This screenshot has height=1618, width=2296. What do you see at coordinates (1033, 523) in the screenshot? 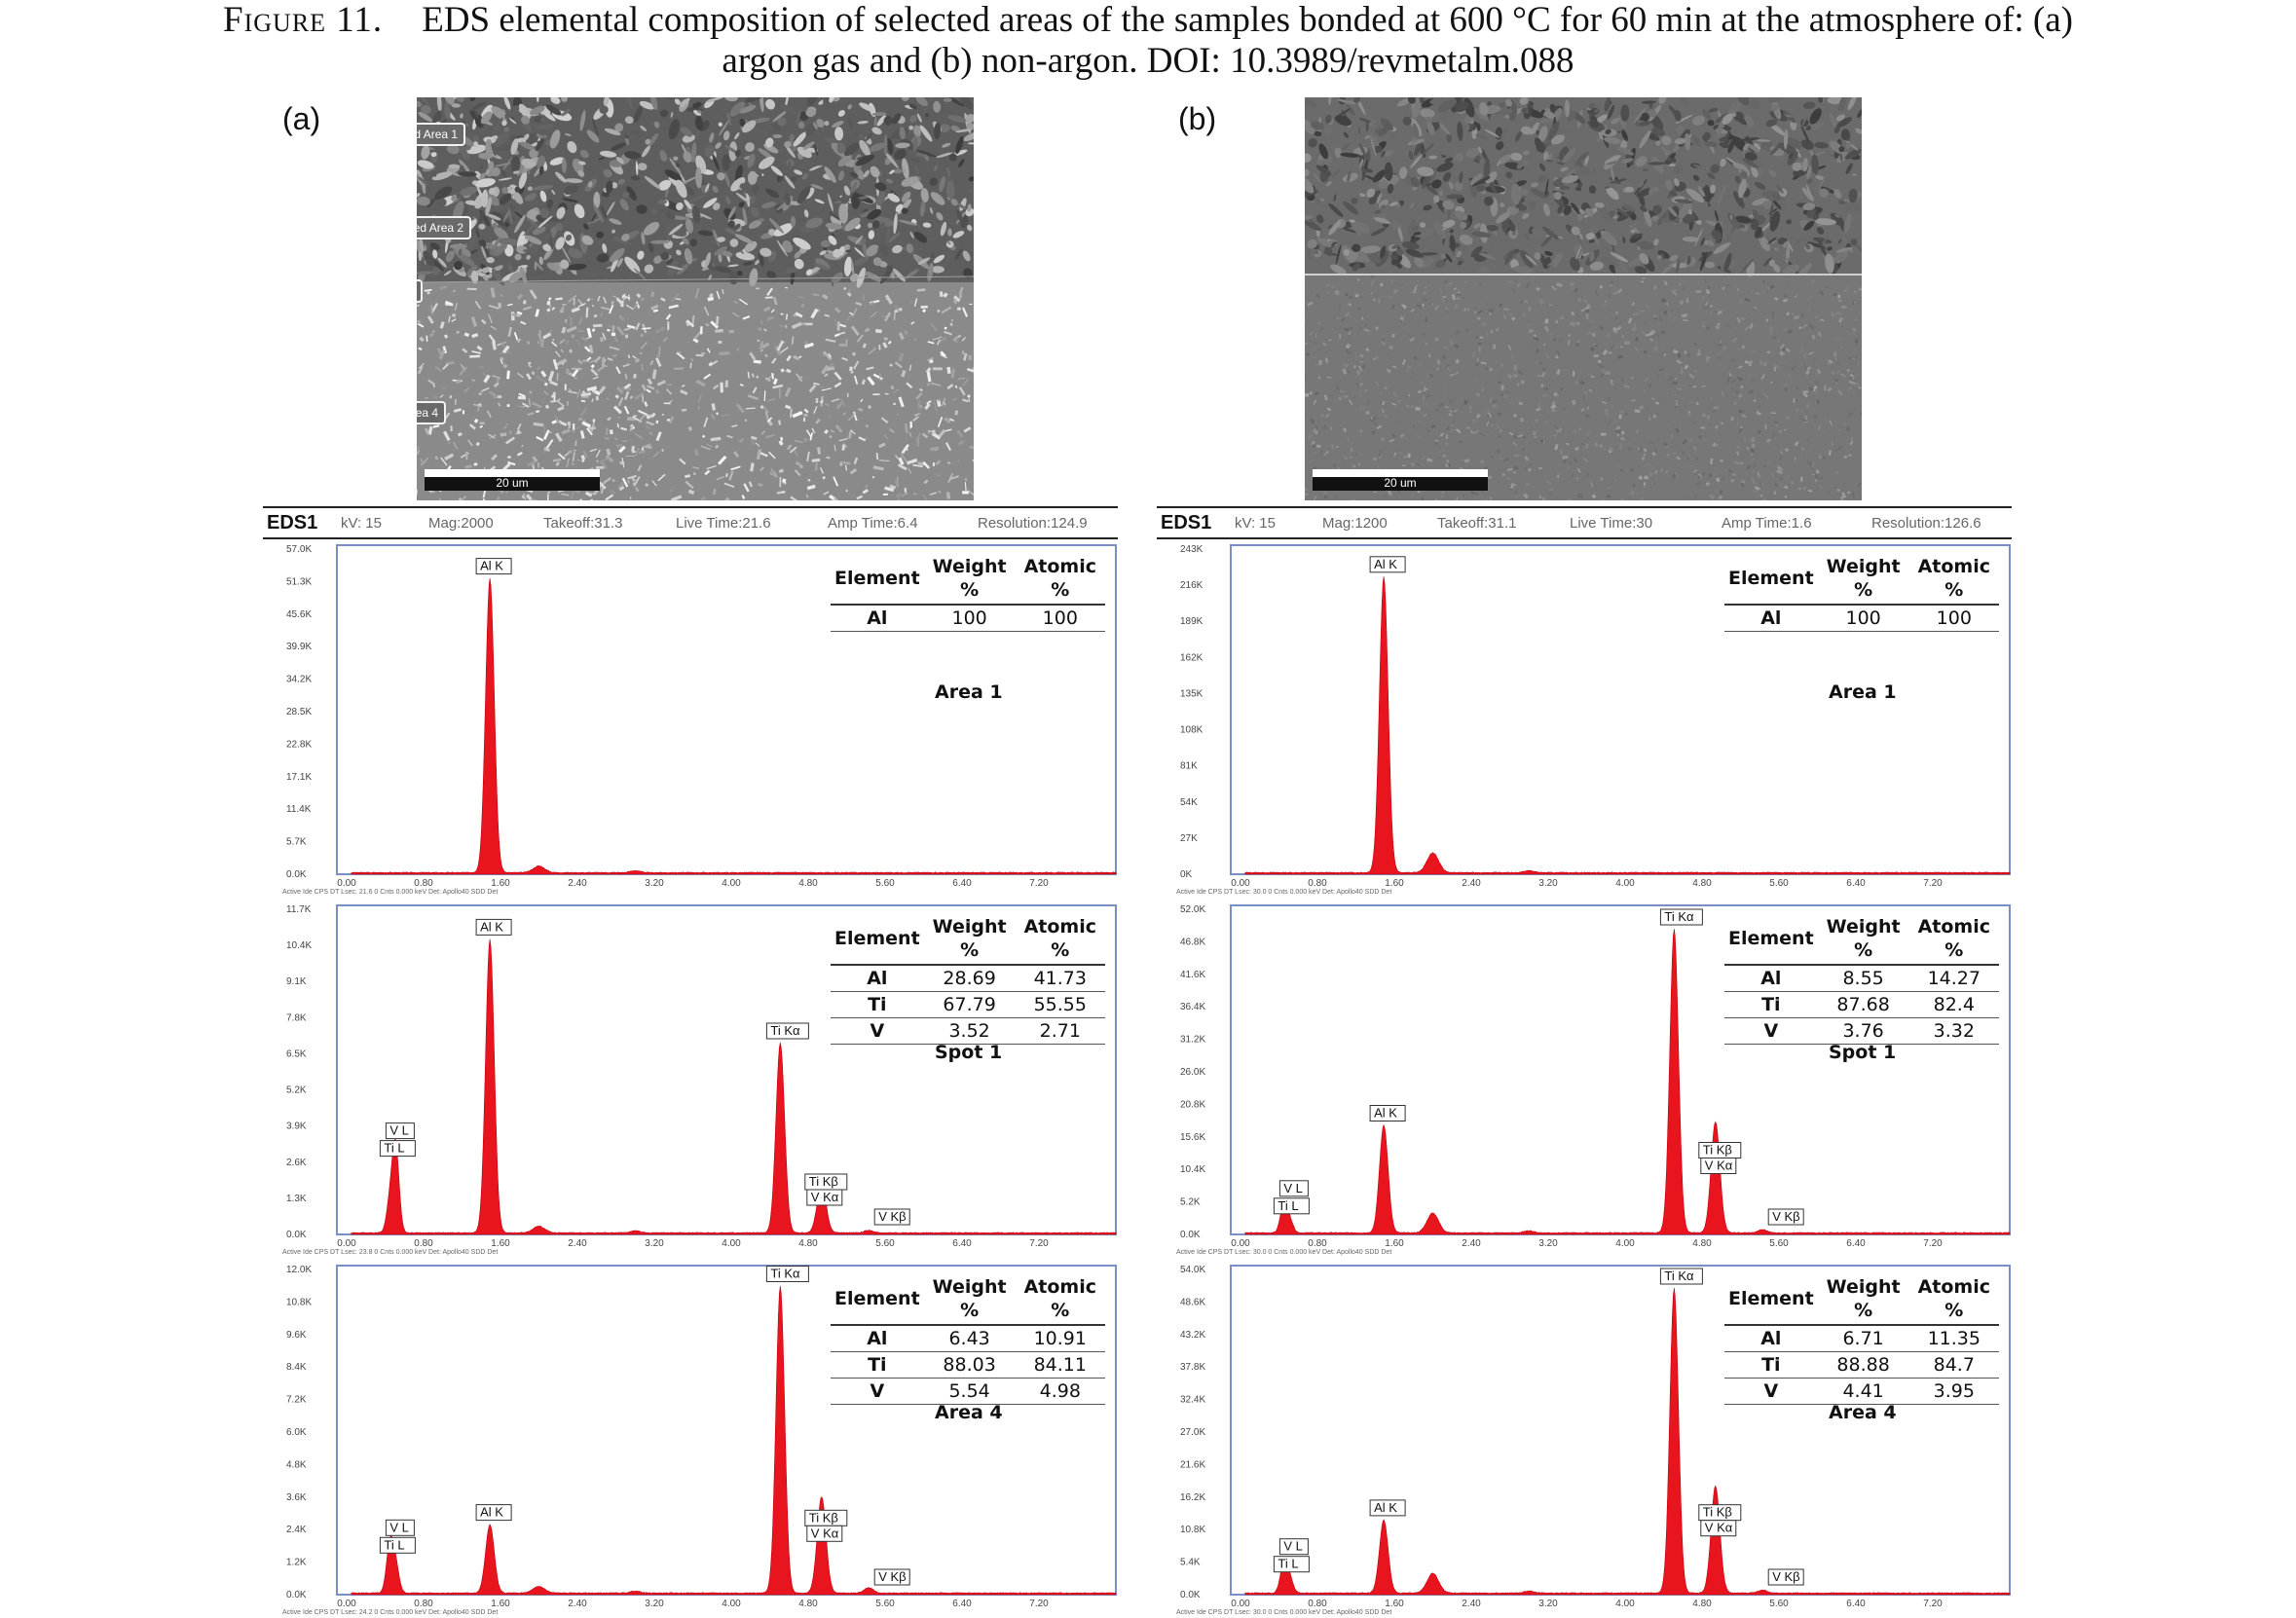
I see `resolution-field: Resolution:124.9` at bounding box center [1033, 523].